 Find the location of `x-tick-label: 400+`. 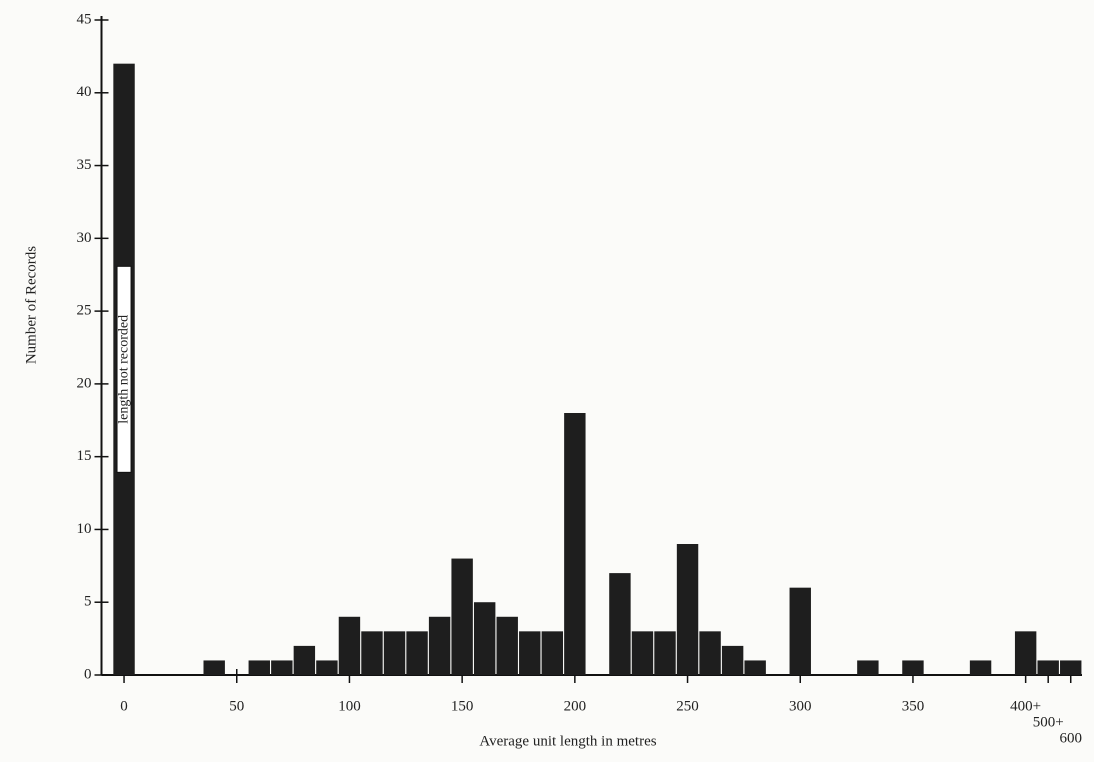

x-tick-label: 400+ is located at coordinates (1025, 706).